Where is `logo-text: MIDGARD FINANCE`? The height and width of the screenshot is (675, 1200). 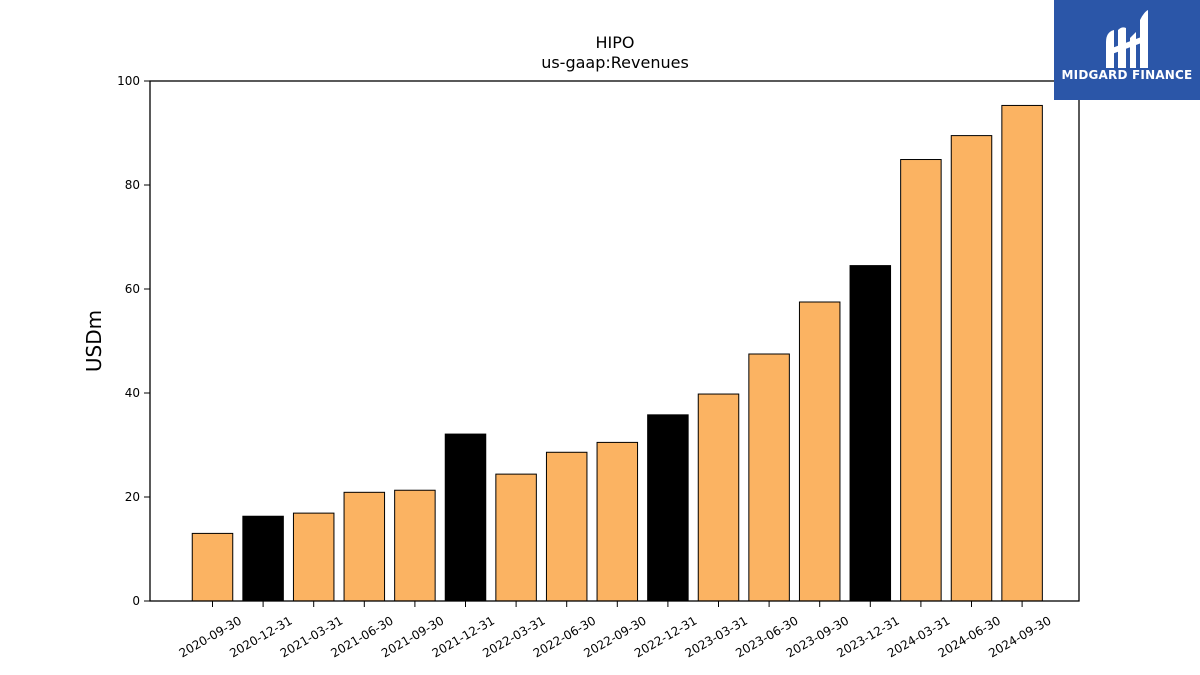
logo-text: MIDGARD FINANCE is located at coordinates (1127, 75).